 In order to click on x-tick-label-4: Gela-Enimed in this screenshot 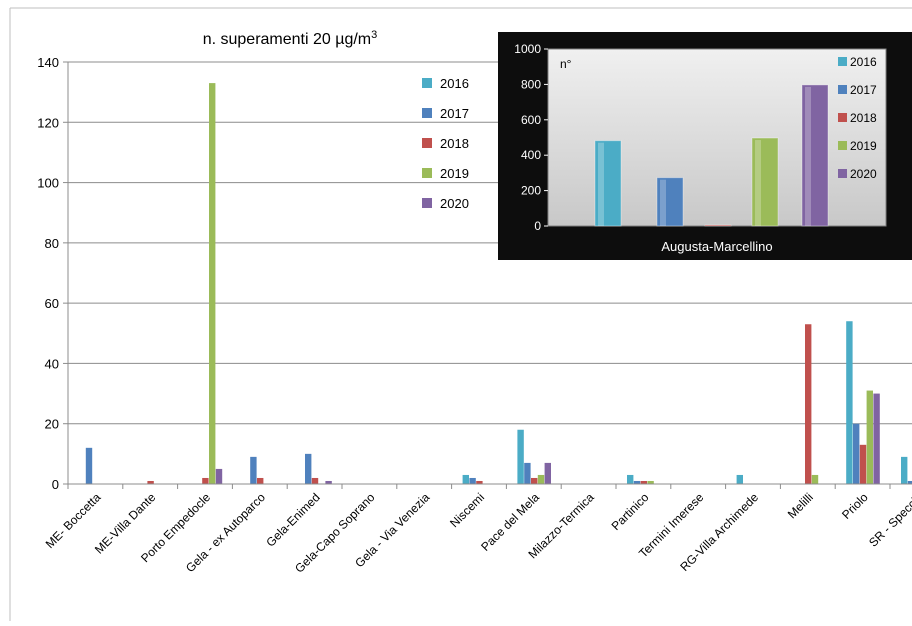, I will do `click(292, 519)`.